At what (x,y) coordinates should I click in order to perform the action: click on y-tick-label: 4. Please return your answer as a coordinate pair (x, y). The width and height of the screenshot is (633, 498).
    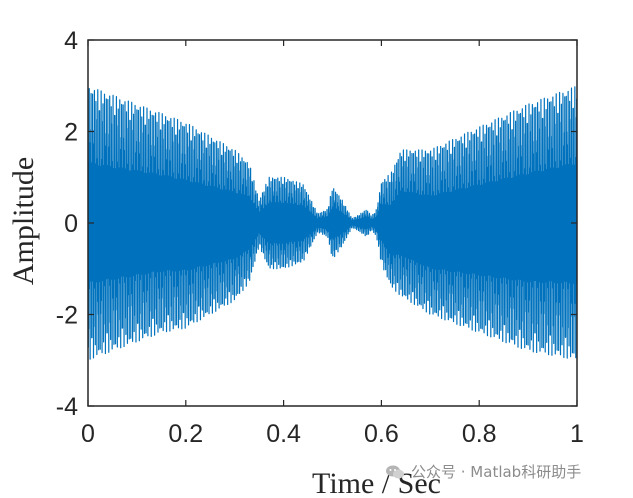
    Looking at the image, I should click on (71, 41).